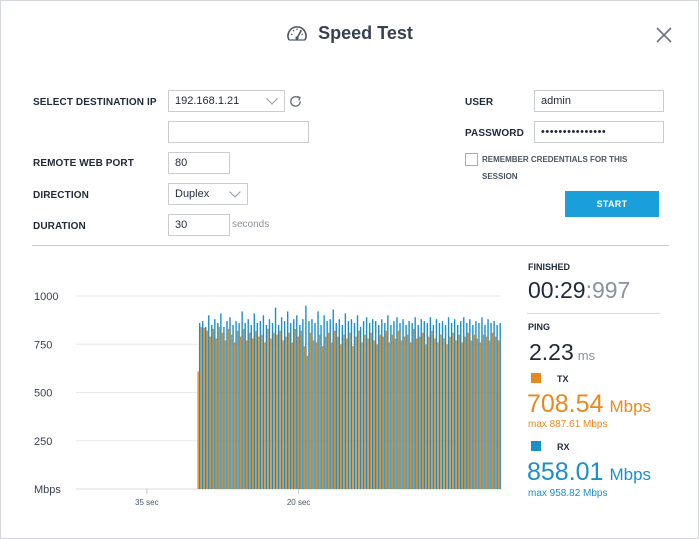  Describe the element at coordinates (630, 406) in the screenshot. I see `tx-unit: Mbps` at that location.